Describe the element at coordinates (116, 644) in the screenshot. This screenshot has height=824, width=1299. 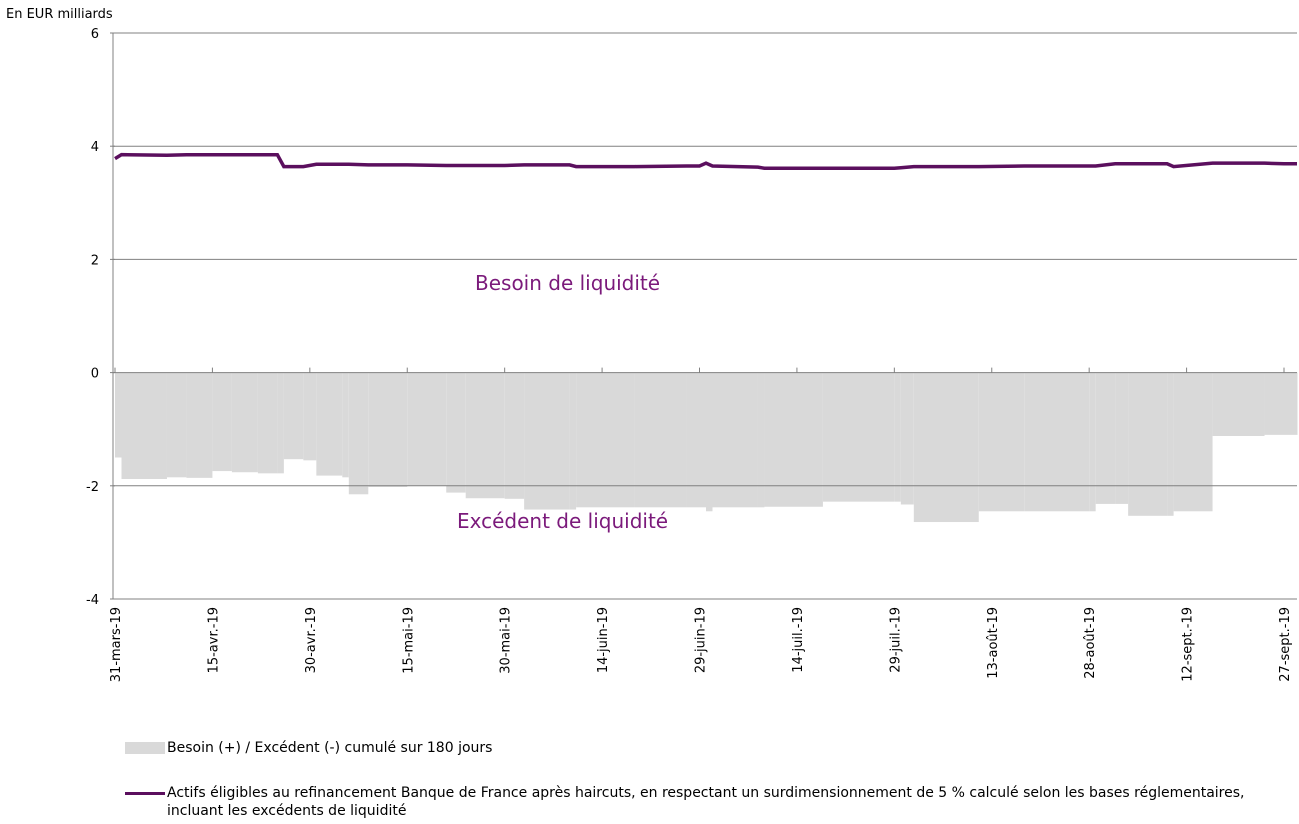
I see `x-tick-label: 31-mars-19` at that location.